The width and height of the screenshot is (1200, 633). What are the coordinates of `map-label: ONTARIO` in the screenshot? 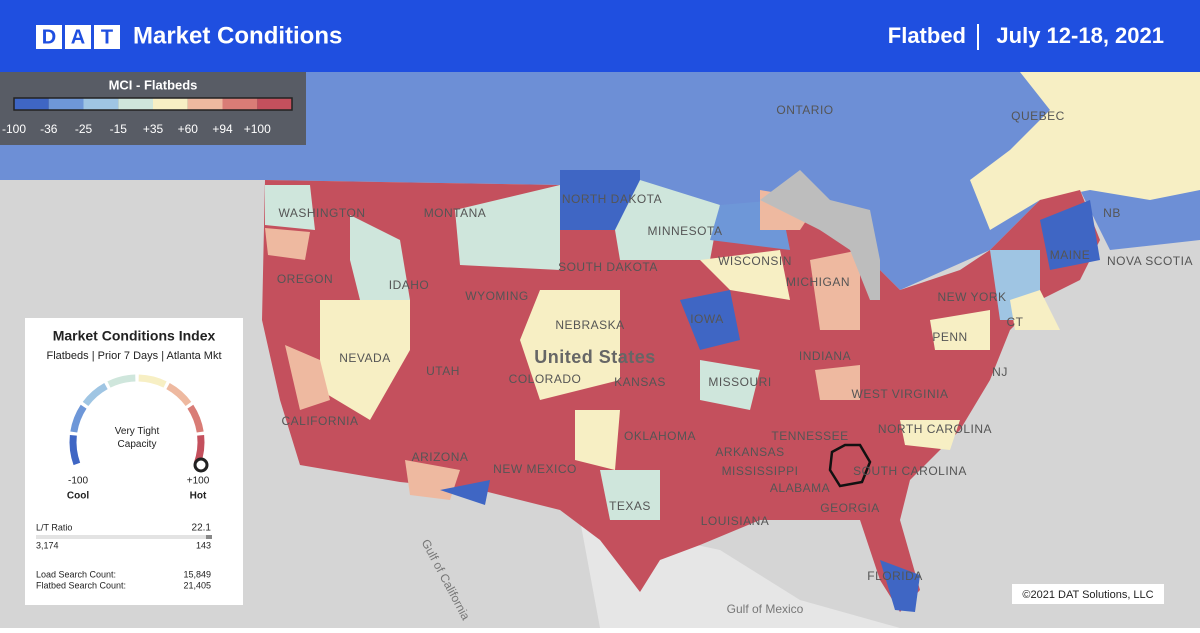 It's located at (804, 110).